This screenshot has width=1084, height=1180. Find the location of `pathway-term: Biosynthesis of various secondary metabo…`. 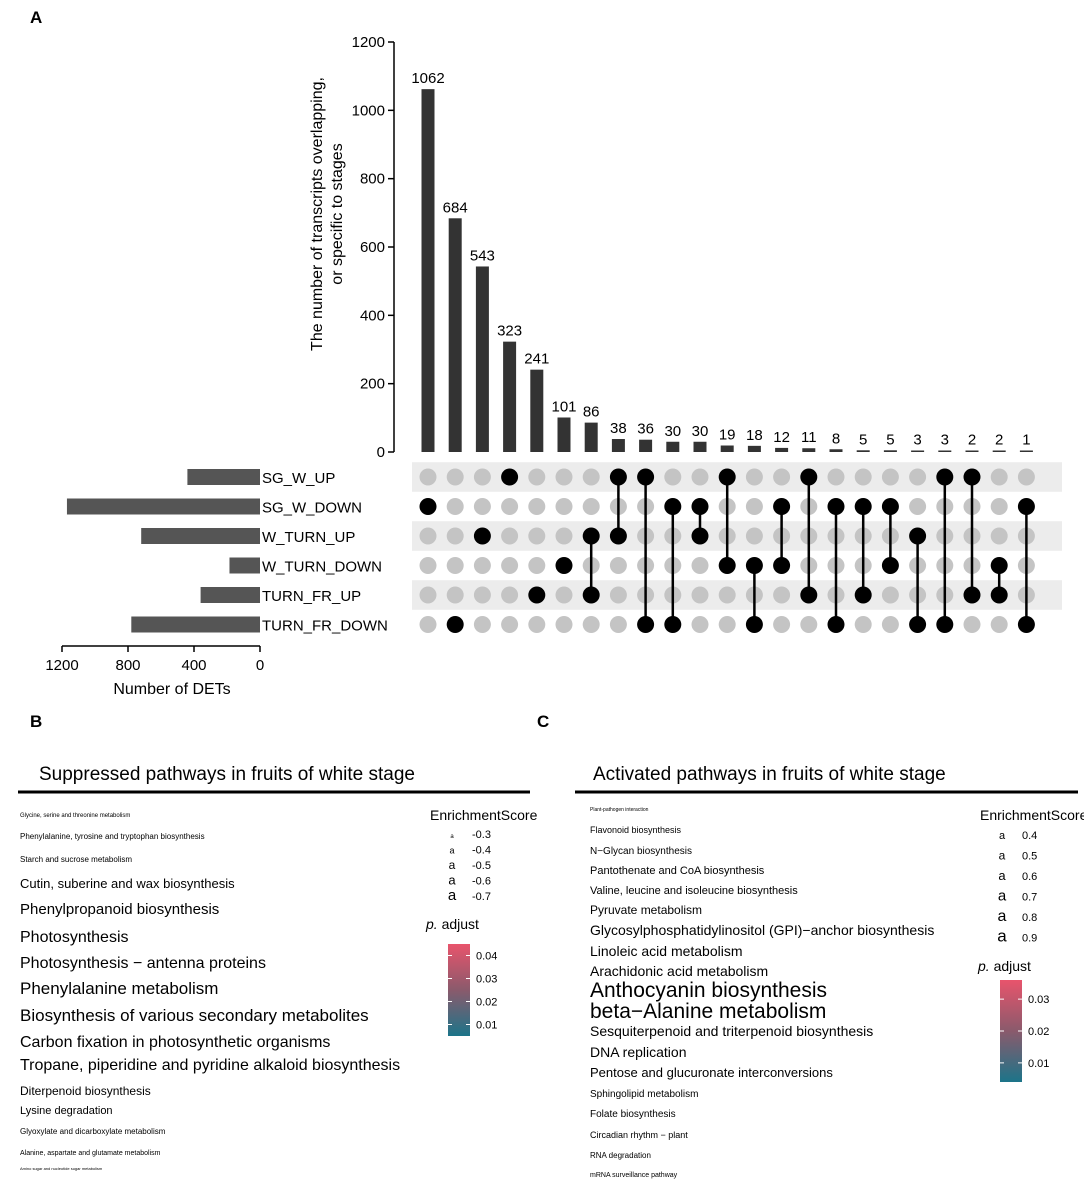

pathway-term: Biosynthesis of various secondary metabo… is located at coordinates (194, 1015).